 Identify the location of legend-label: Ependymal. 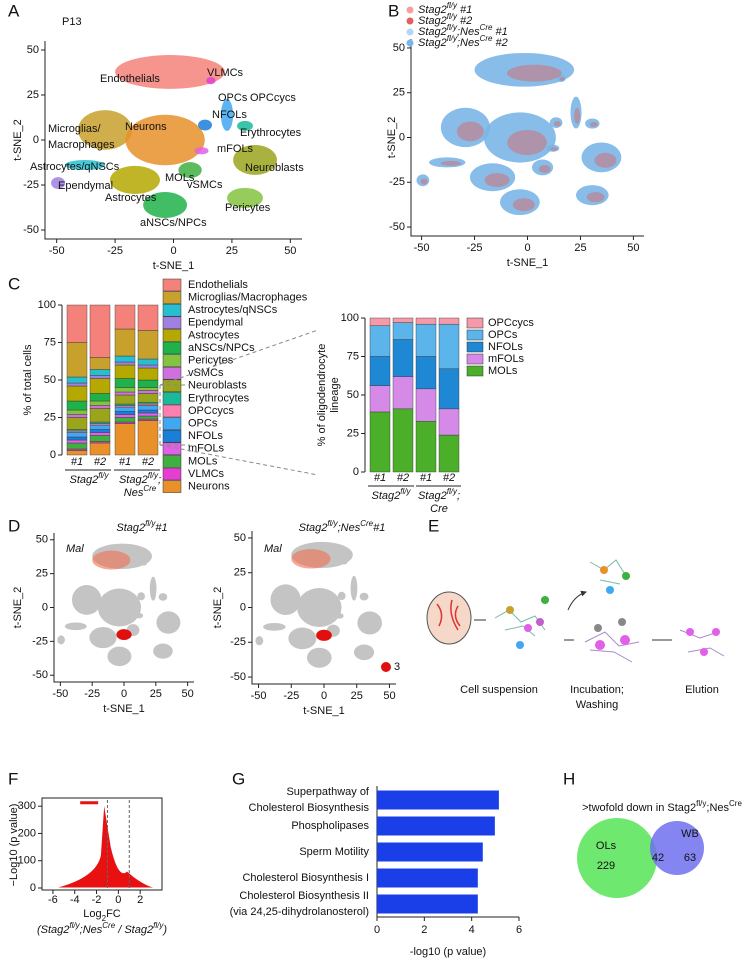
(215, 323).